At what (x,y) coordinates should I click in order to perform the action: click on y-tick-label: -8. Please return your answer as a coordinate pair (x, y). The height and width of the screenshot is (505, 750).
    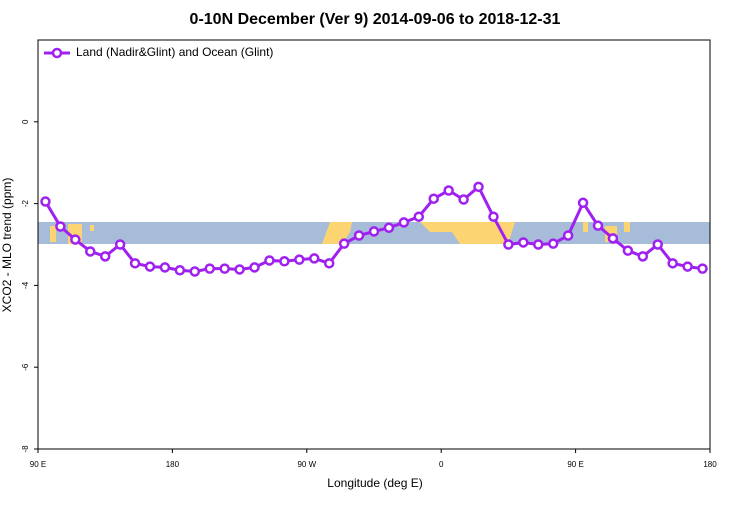
    Looking at the image, I should click on (25, 449).